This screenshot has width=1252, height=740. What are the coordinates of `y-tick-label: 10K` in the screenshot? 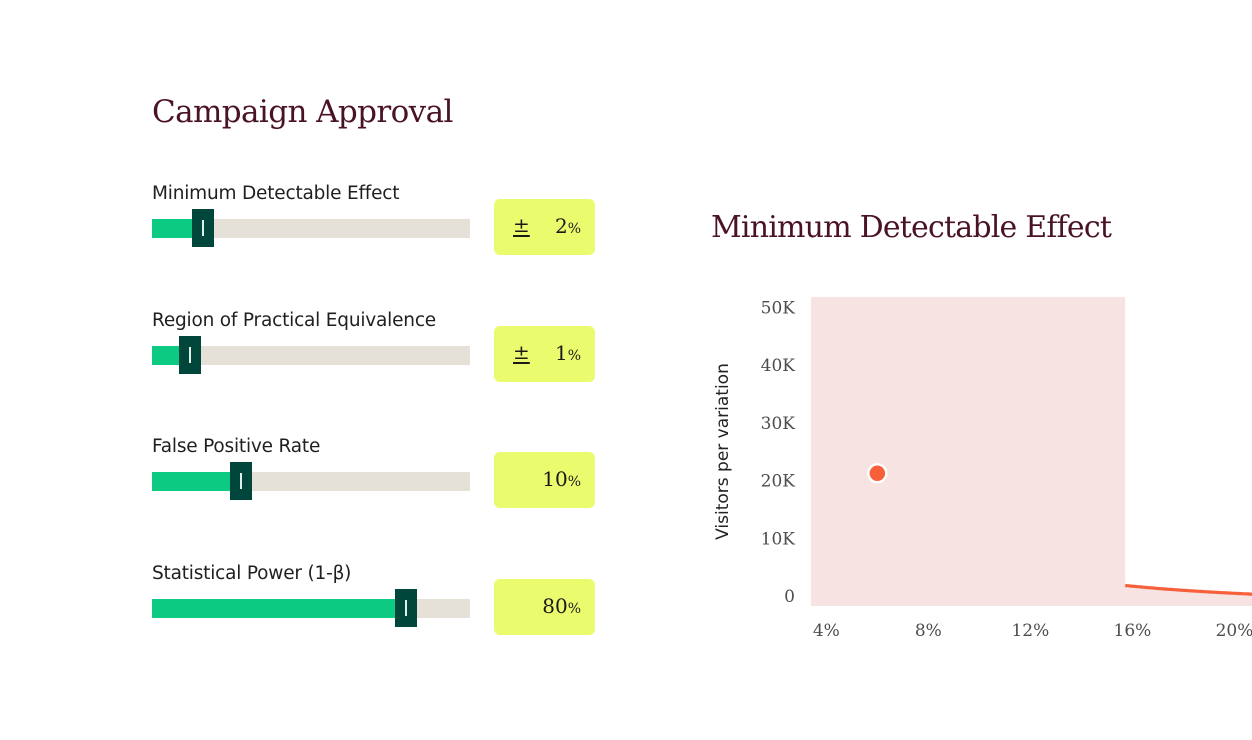 It's located at (778, 539).